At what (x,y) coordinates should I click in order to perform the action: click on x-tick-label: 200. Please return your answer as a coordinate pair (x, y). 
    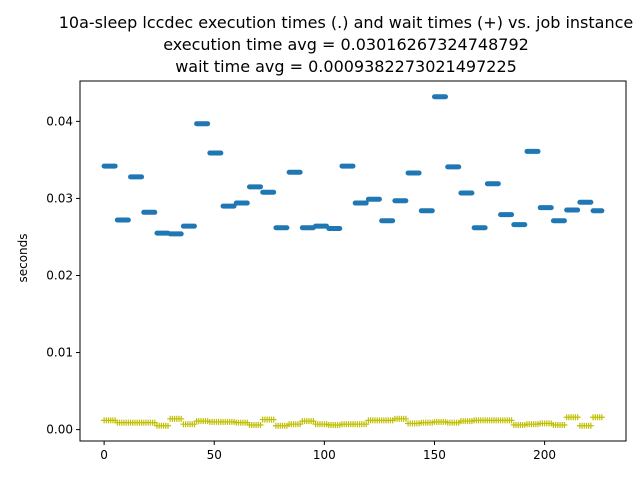
    Looking at the image, I should click on (544, 455).